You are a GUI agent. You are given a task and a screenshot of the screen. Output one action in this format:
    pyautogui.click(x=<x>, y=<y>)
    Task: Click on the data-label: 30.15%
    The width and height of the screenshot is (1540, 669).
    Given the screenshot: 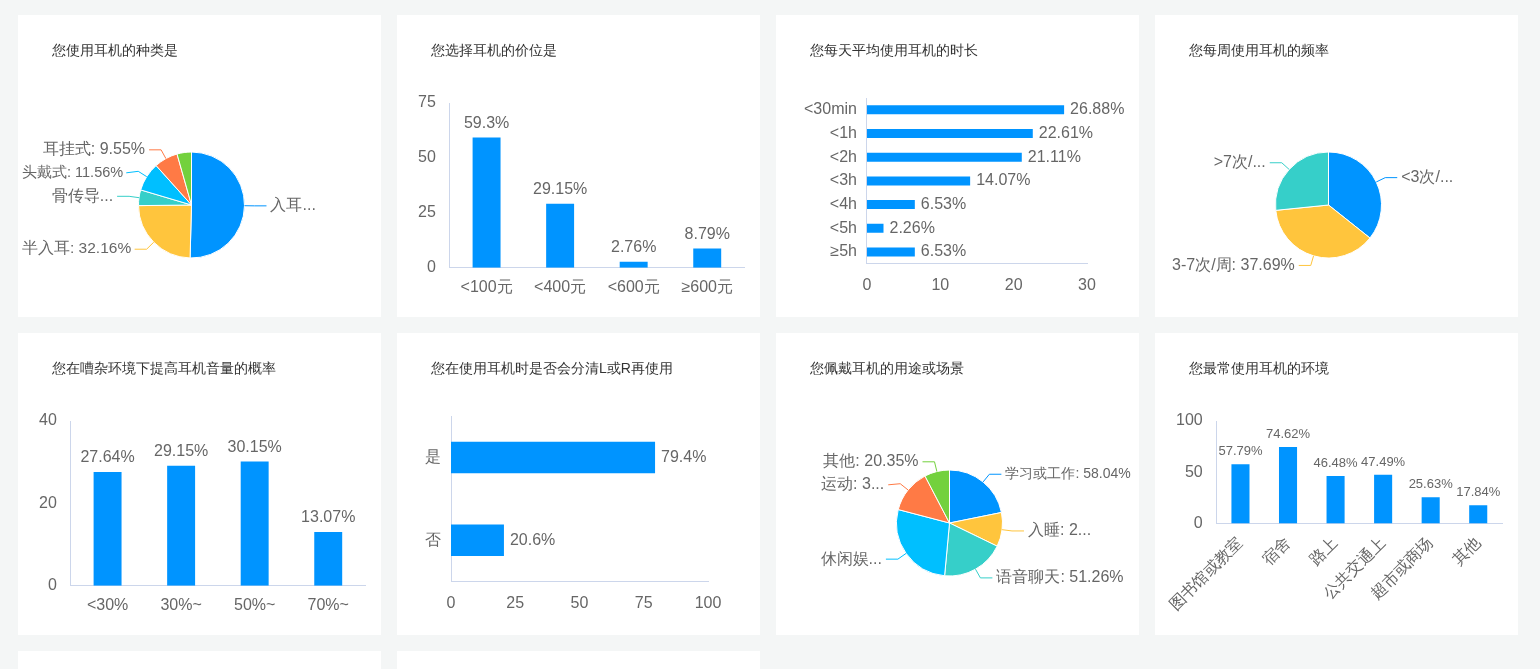 What is the action you would take?
    pyautogui.click(x=254, y=446)
    